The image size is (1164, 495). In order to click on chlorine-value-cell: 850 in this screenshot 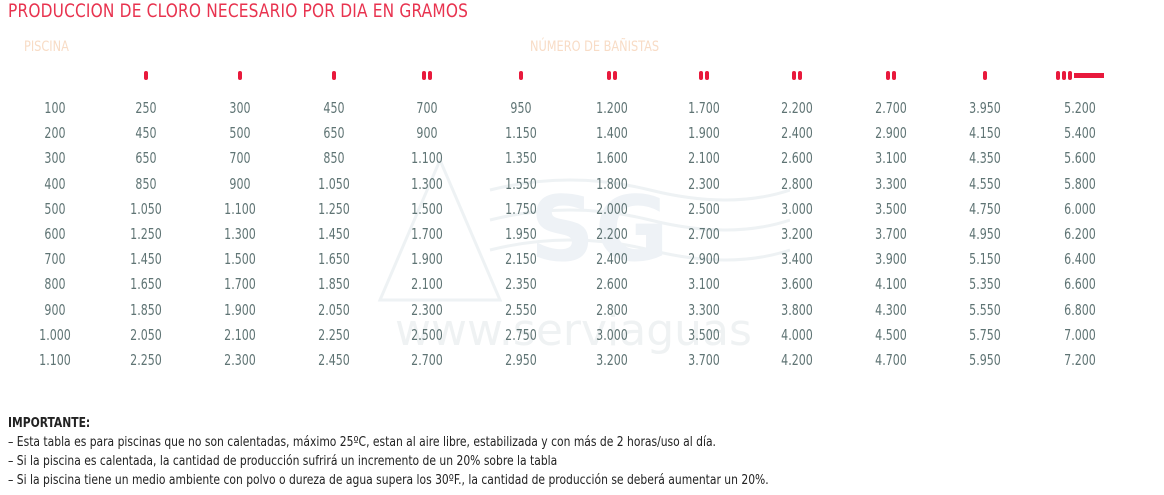, I will do `click(146, 183)`.